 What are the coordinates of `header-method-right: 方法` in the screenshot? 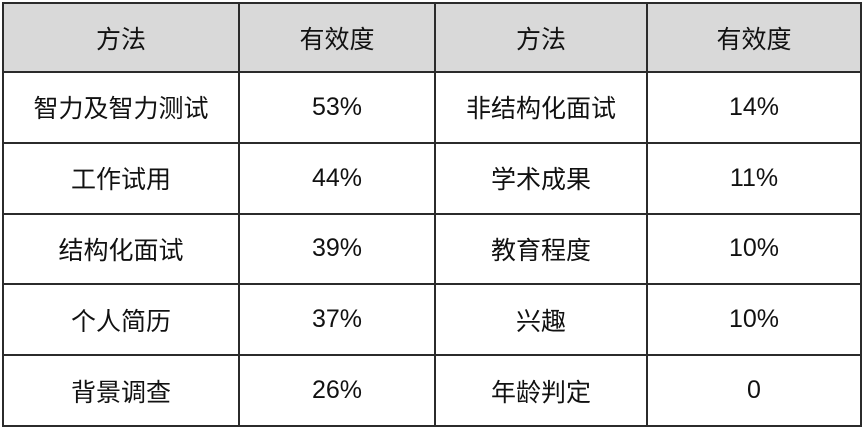 It's located at (541, 37).